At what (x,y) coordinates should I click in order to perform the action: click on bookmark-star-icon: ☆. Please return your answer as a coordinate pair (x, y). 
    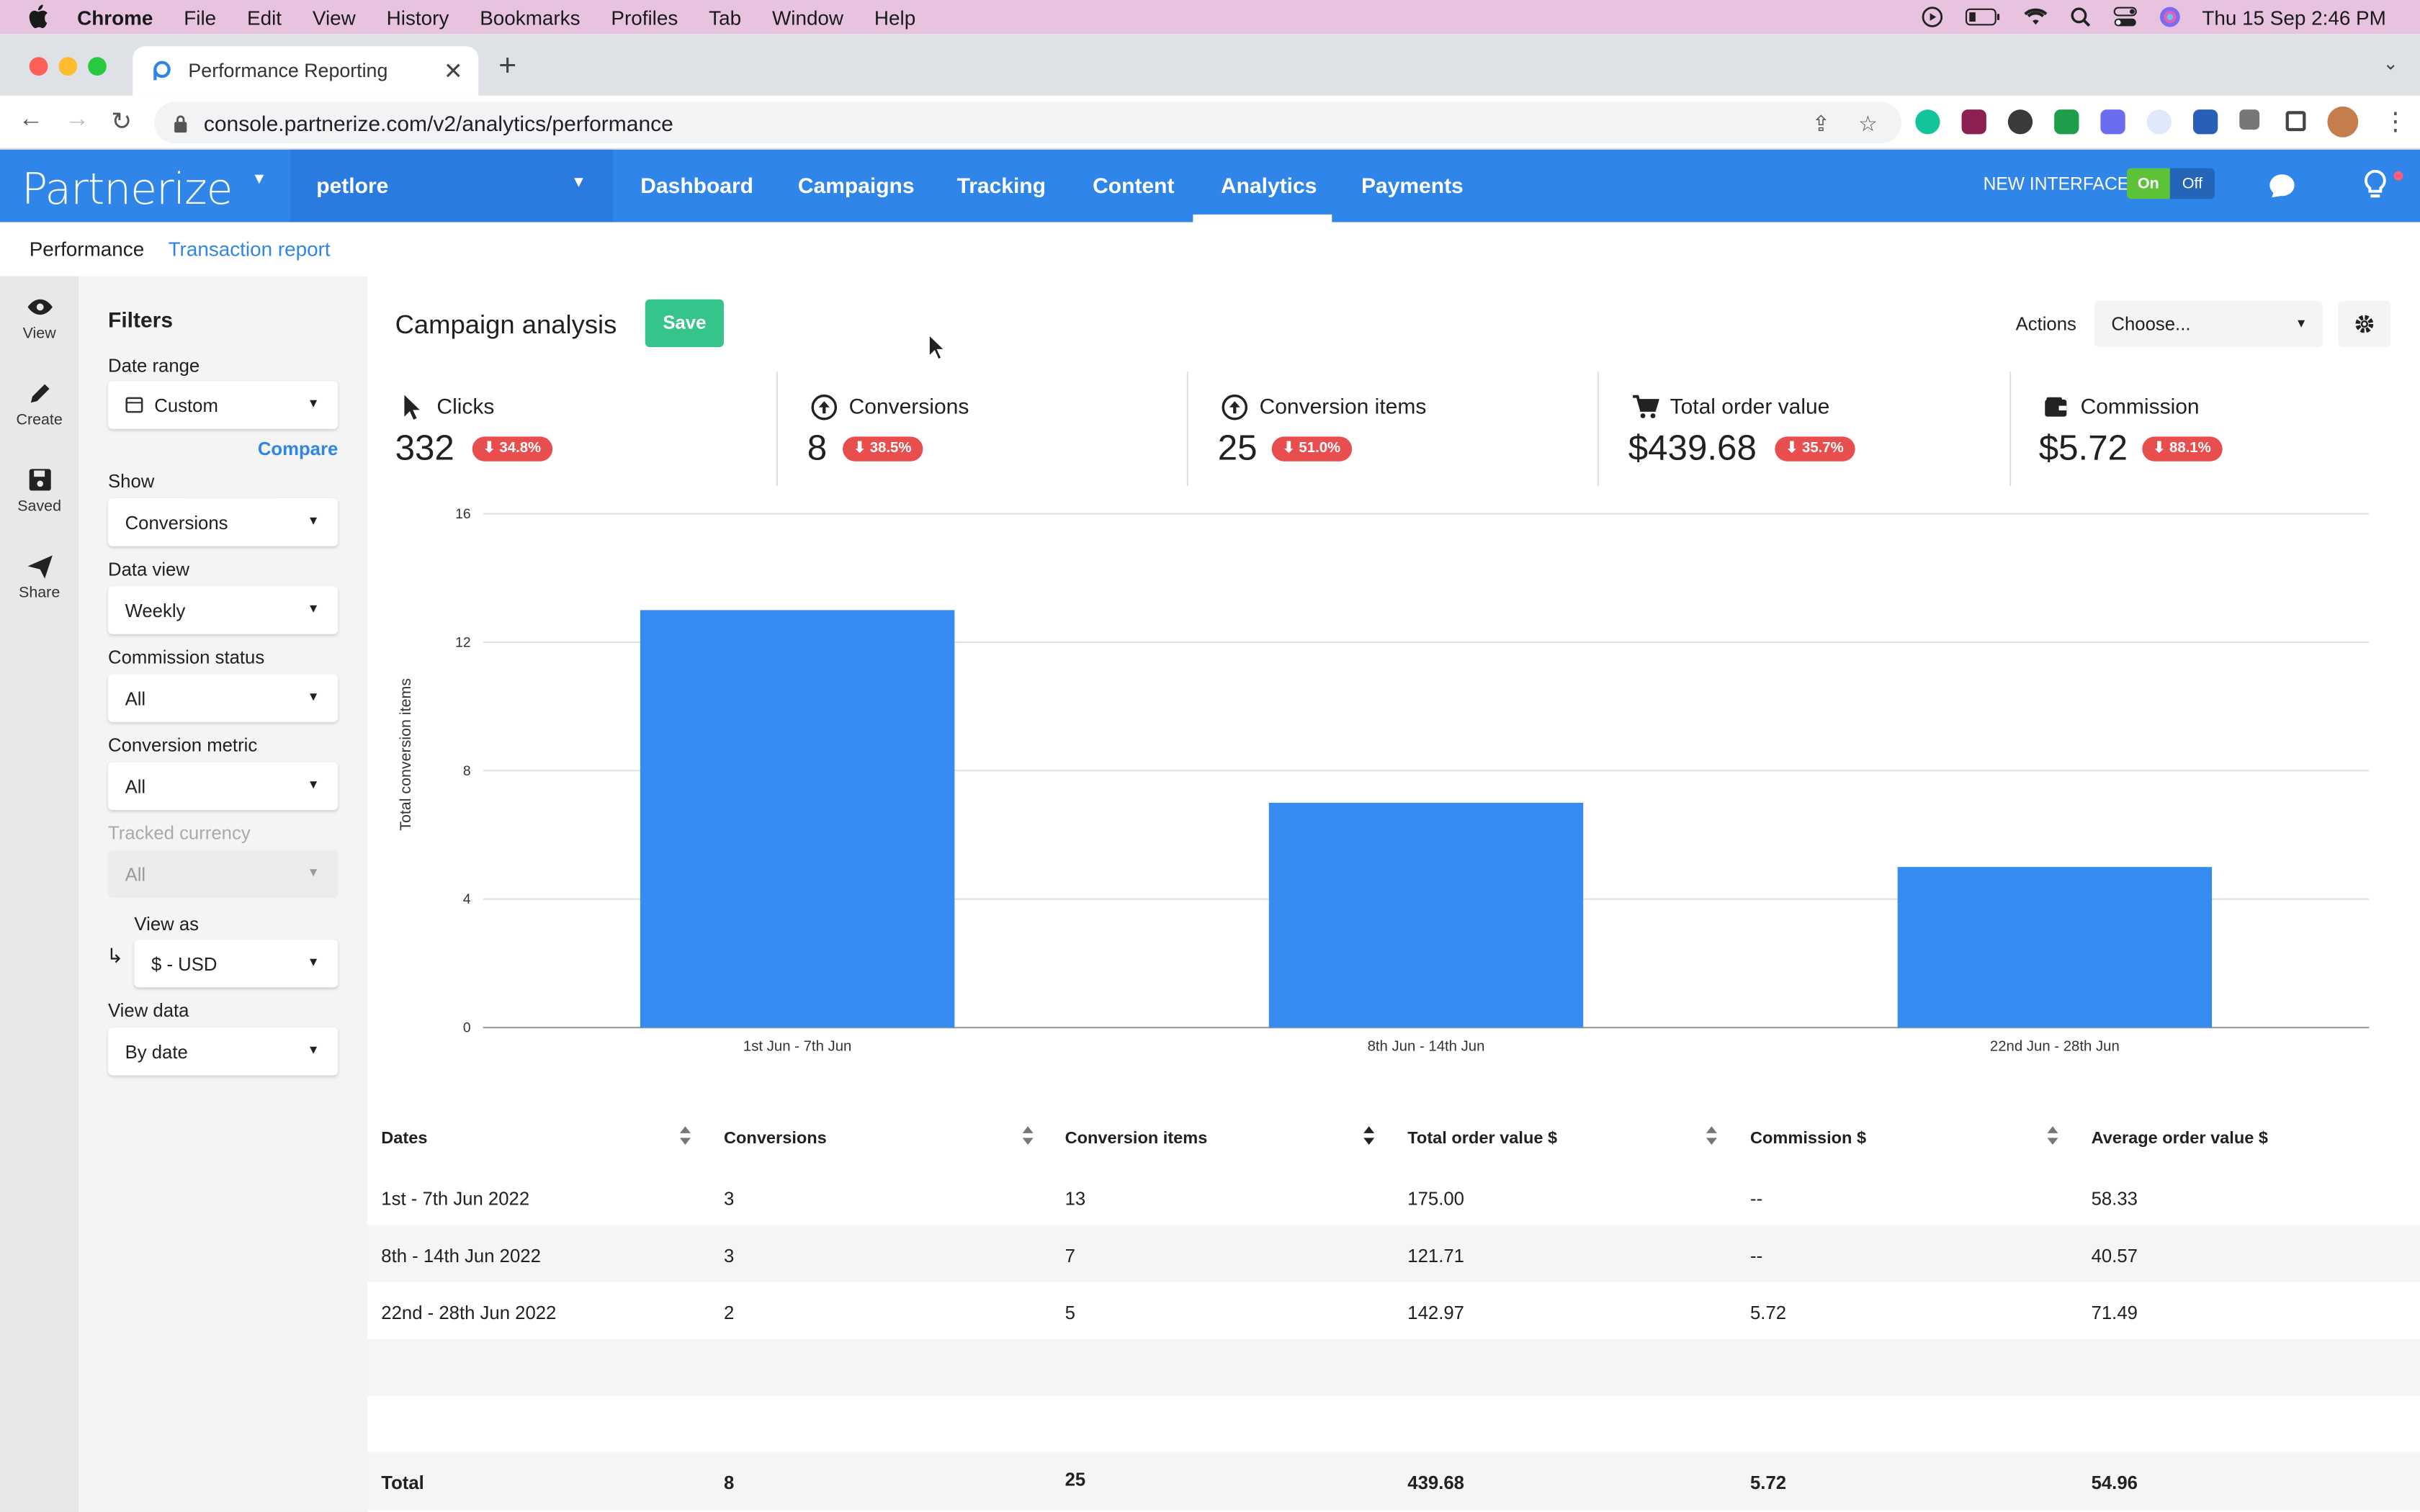
    Looking at the image, I should click on (1868, 123).